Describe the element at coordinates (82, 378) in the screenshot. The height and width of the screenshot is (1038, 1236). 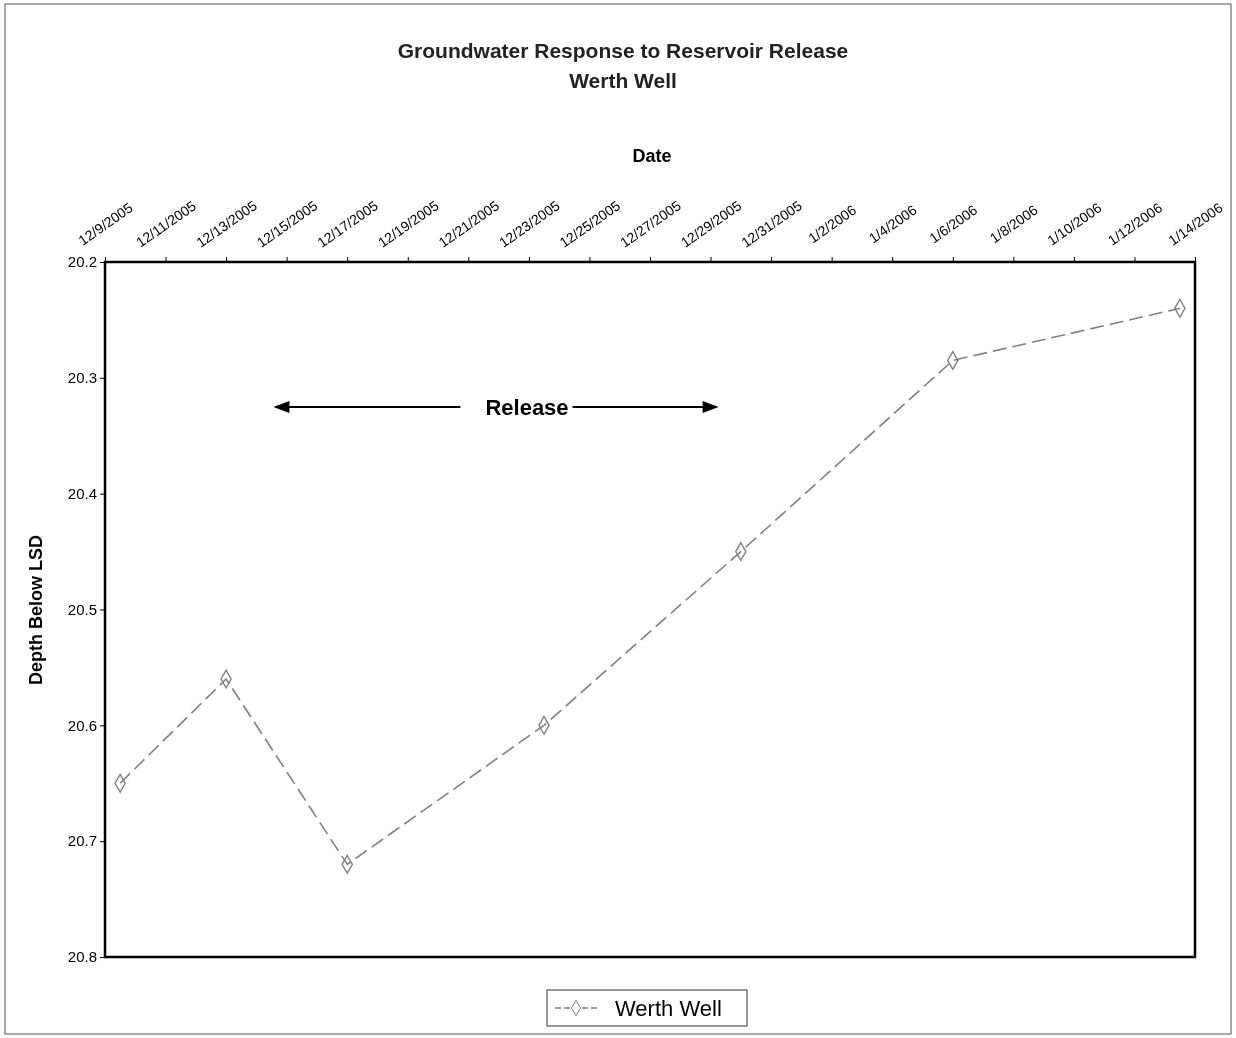
I see `y-tick-label: 20.3` at that location.